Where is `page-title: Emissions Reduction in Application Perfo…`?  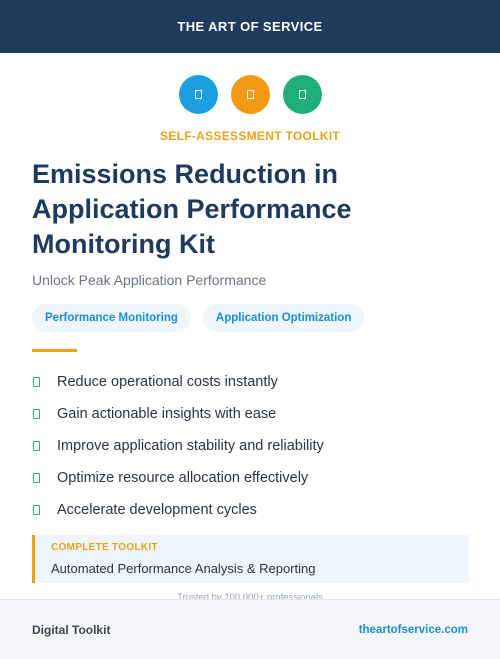 page-title: Emissions Reduction in Application Perfo… is located at coordinates (192, 209).